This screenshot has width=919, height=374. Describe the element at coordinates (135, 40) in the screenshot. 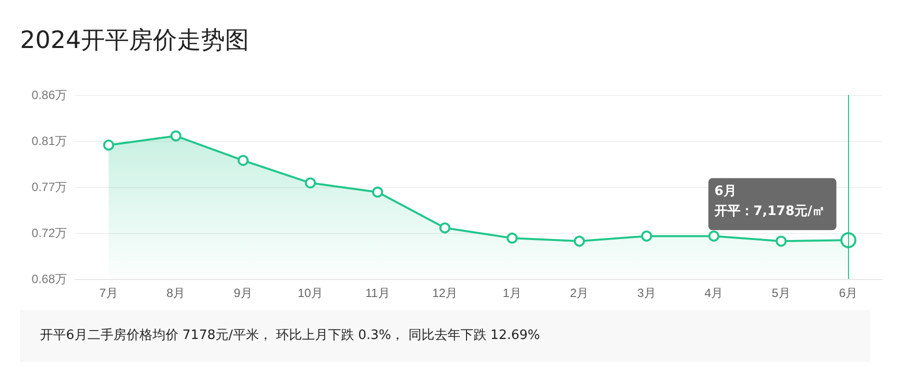

I see `chart-title: 2024开平房价走势图` at that location.